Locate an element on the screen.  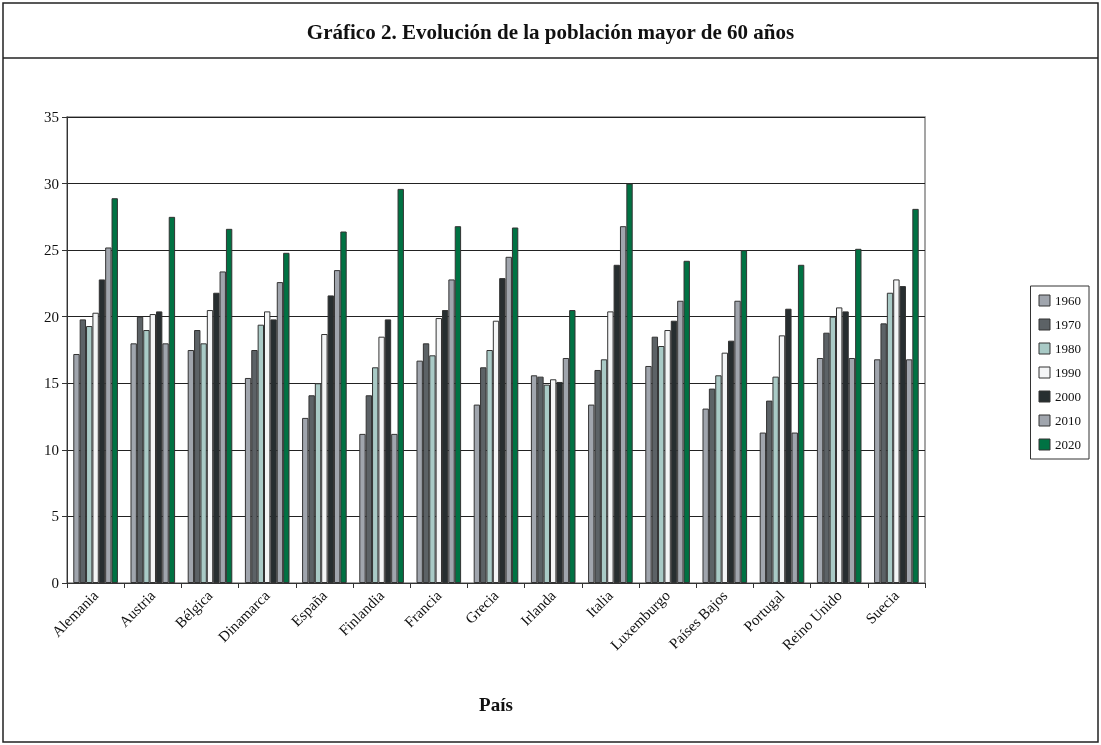
y-tick-label: 15 is located at coordinates (51, 383).